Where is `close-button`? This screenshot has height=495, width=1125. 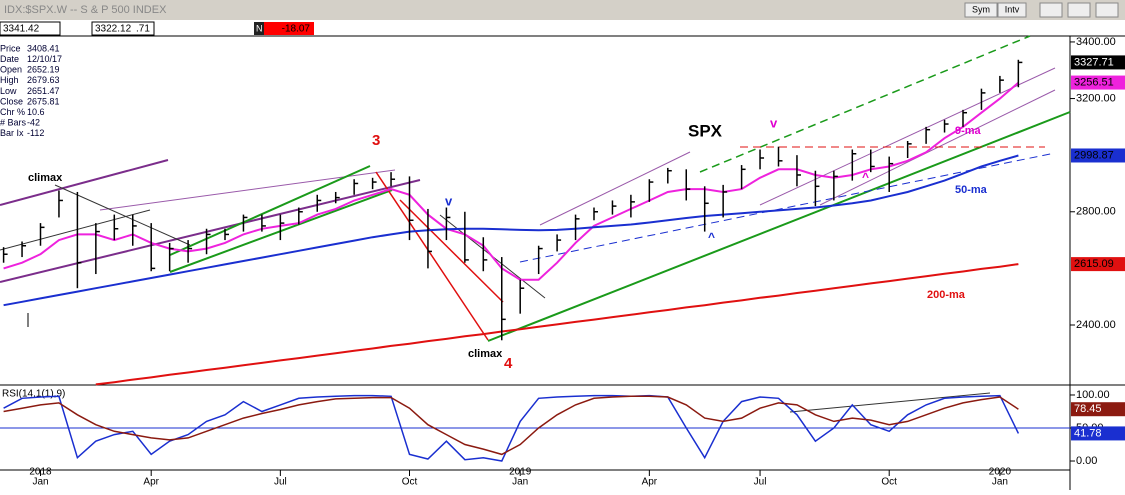 close-button is located at coordinates (1107, 10).